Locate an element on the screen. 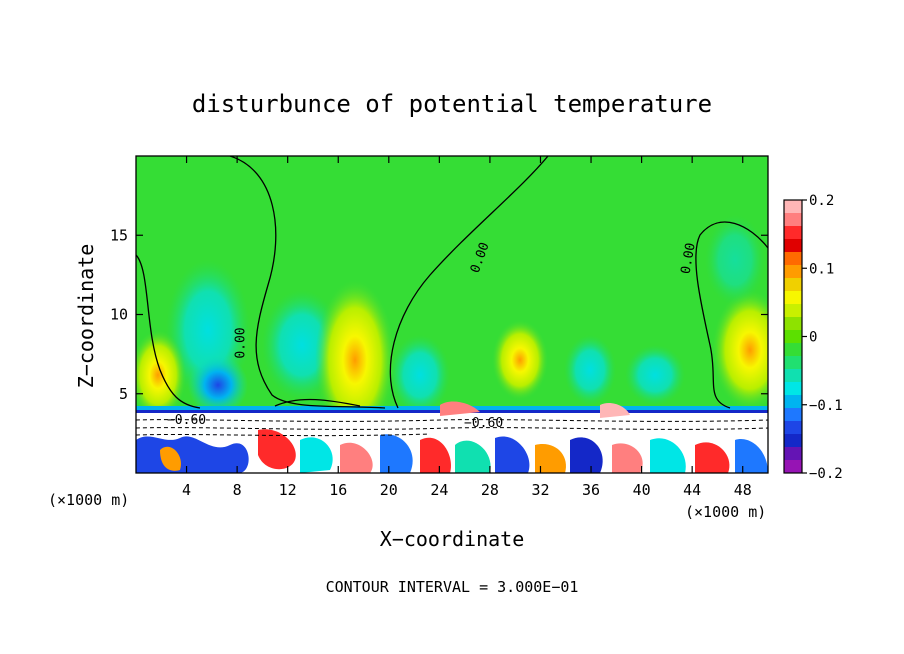 This screenshot has height=654, width=904. x-axis-title: X−coordinate is located at coordinates (452, 539).